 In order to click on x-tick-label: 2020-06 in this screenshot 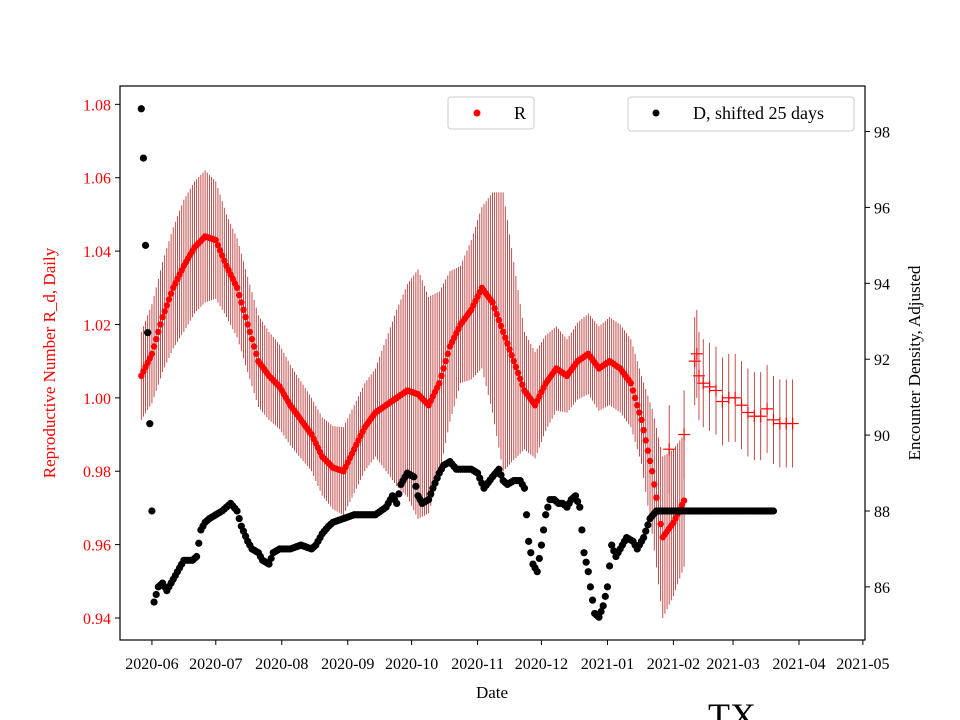, I will do `click(151, 664)`.